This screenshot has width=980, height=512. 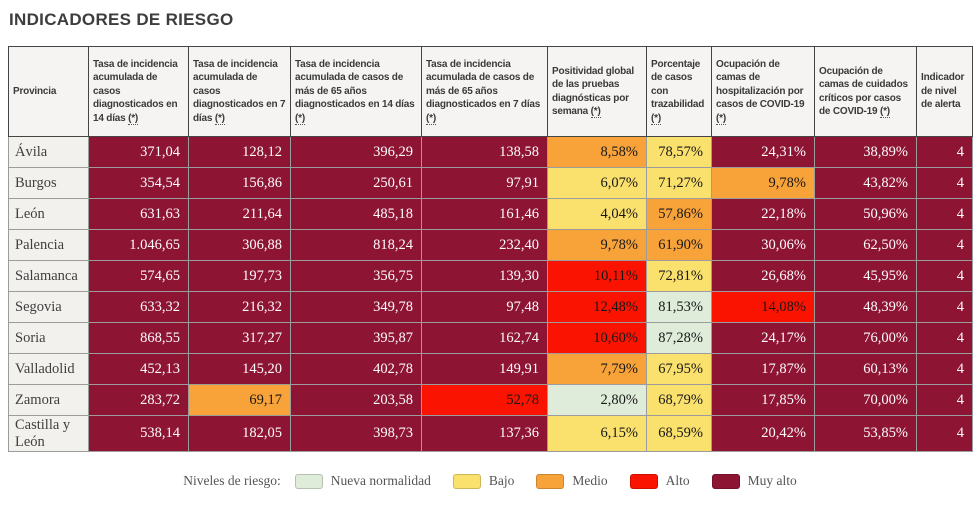 I want to click on value-cell: 631,63, so click(x=138, y=214).